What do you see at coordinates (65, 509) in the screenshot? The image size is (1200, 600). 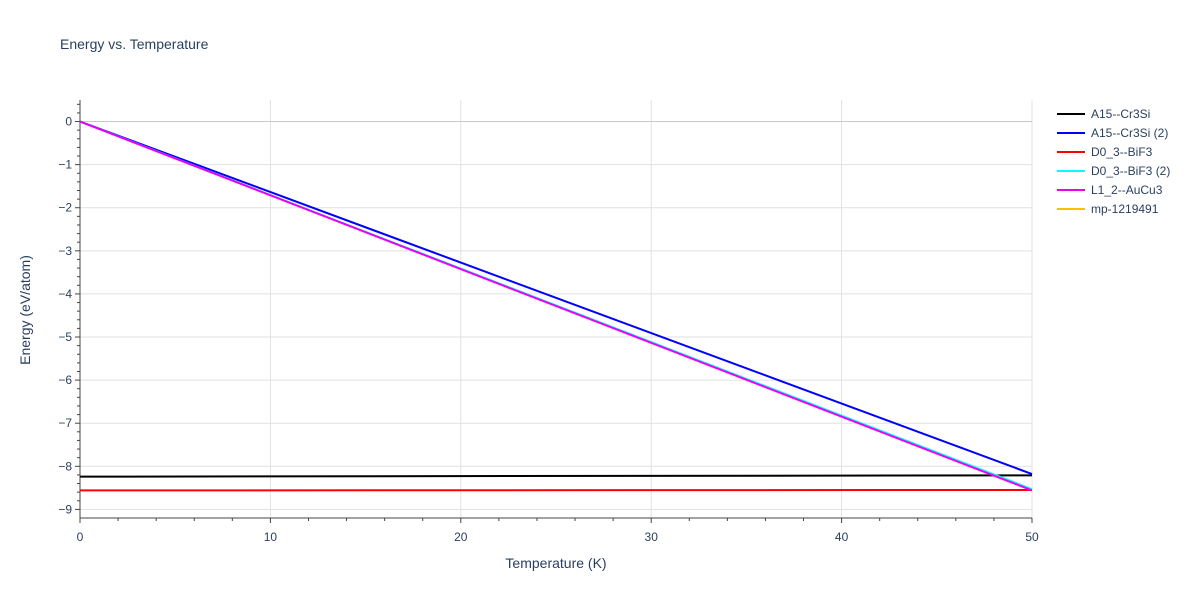 I see `y-tick-label: −9` at bounding box center [65, 509].